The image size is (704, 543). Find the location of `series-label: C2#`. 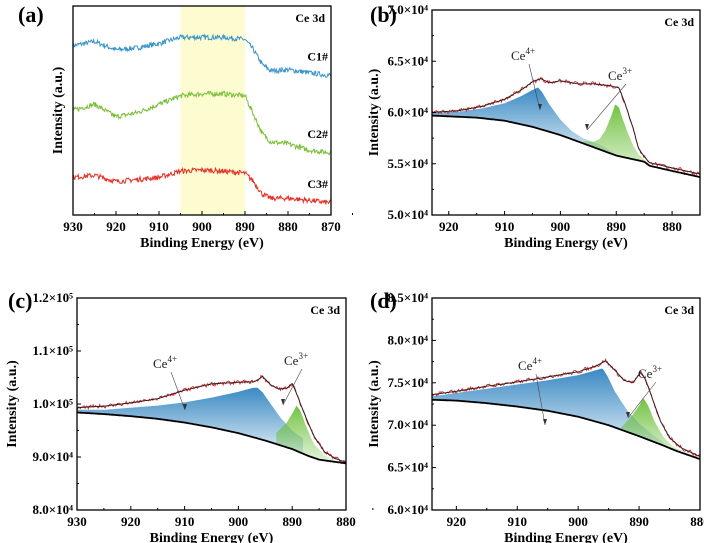

series-label: C2# is located at coordinates (317, 134).